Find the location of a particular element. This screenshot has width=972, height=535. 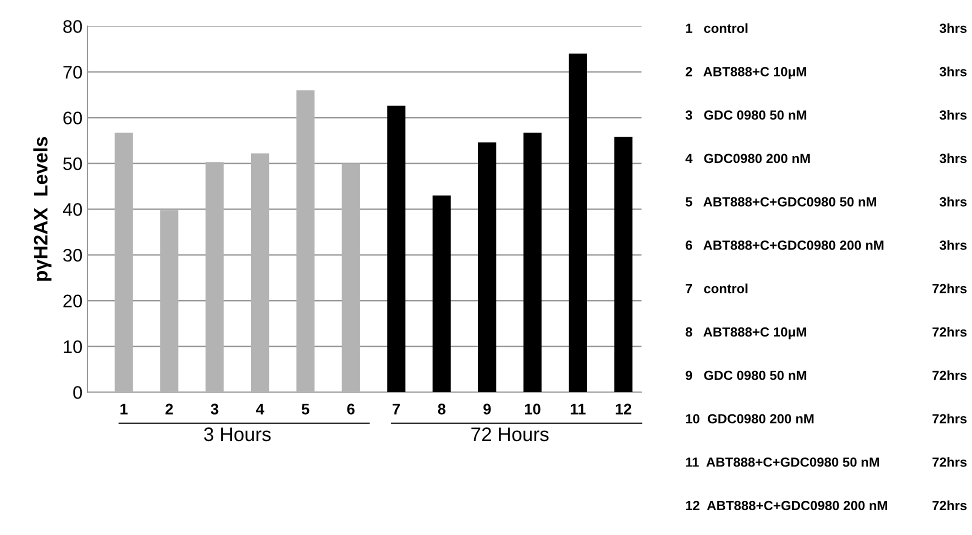

x-tick-label: 6 is located at coordinates (351, 409).